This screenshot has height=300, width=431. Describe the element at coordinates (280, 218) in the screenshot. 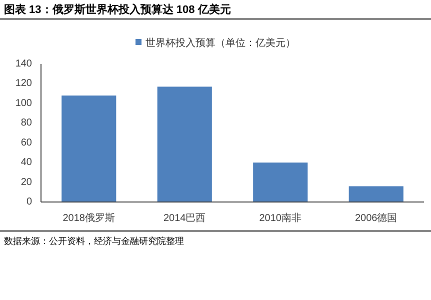

I see `x-tick-label: 2010南非` at that location.